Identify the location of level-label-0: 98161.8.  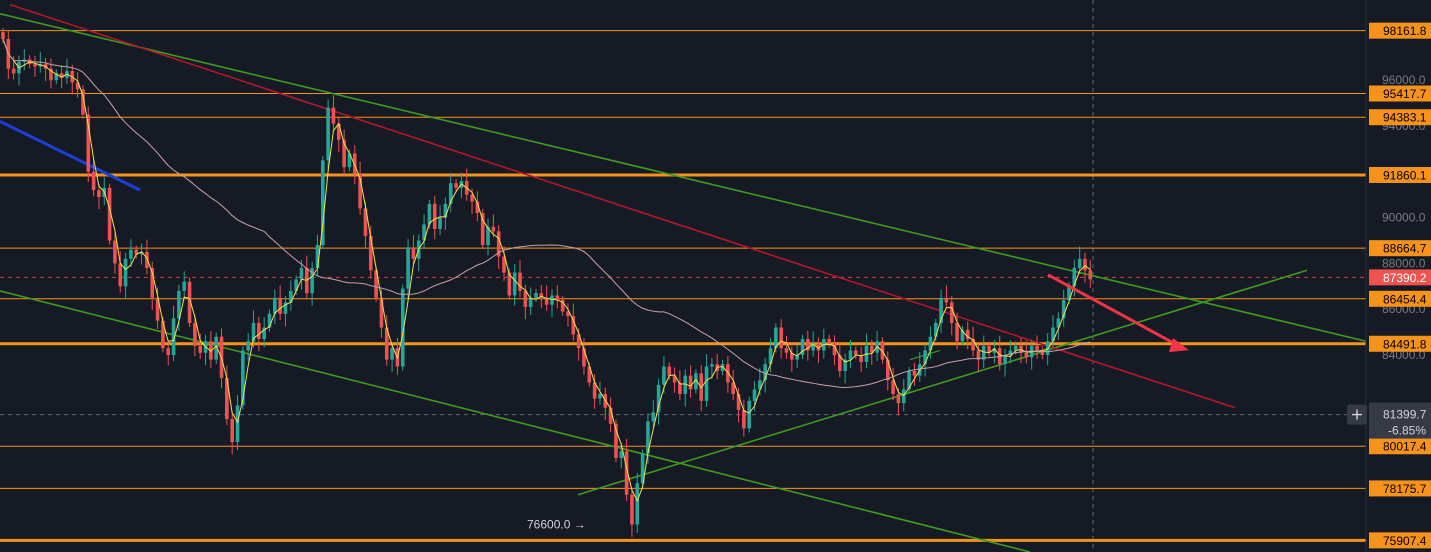
(1405, 31).